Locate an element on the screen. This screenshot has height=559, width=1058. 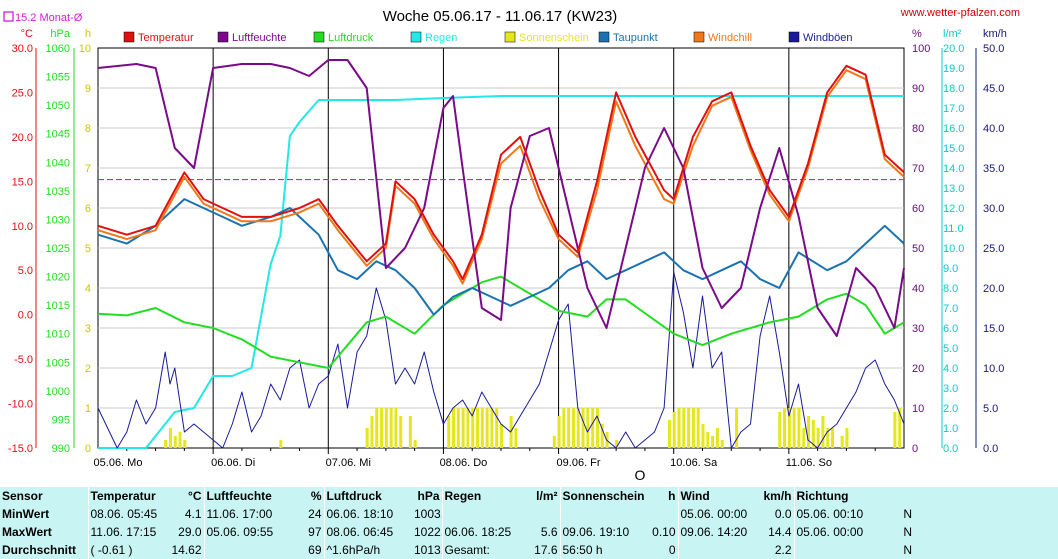
y-axis-tick-label: 1020 is located at coordinates (58, 278).